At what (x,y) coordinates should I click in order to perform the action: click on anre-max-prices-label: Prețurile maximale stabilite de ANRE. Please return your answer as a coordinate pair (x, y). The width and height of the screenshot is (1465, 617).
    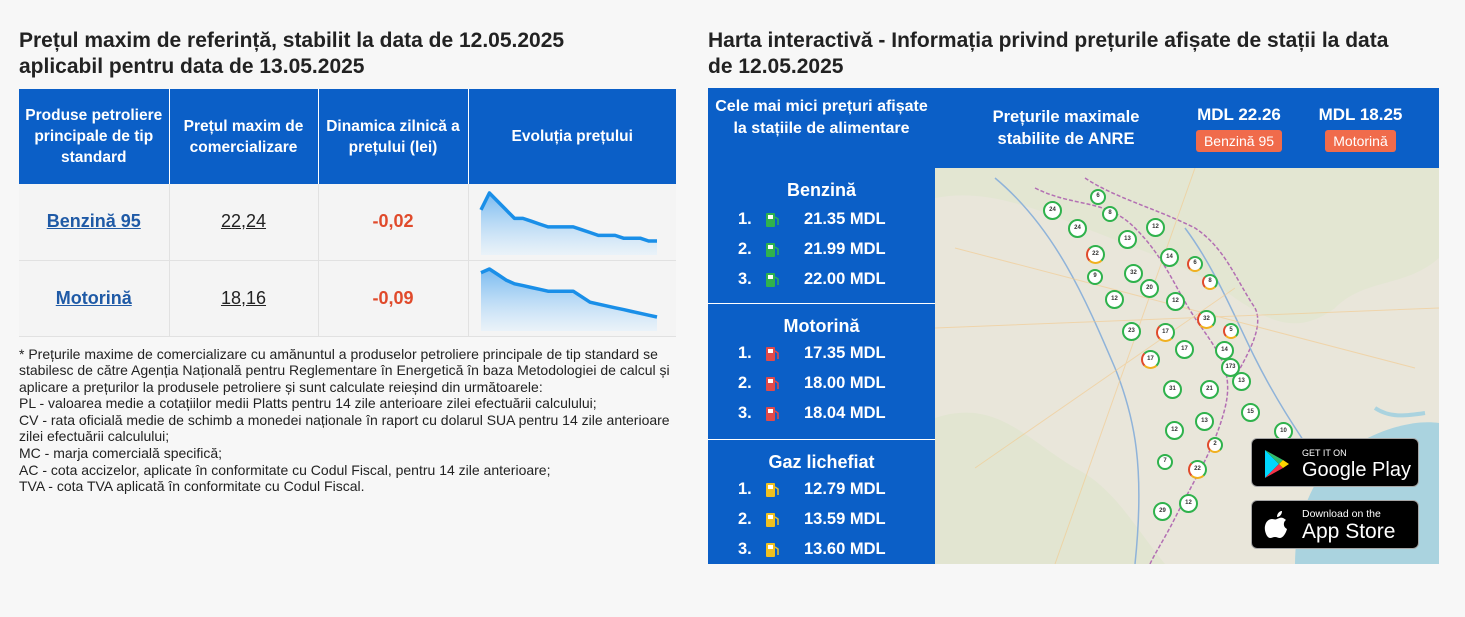
    Looking at the image, I should click on (1066, 128).